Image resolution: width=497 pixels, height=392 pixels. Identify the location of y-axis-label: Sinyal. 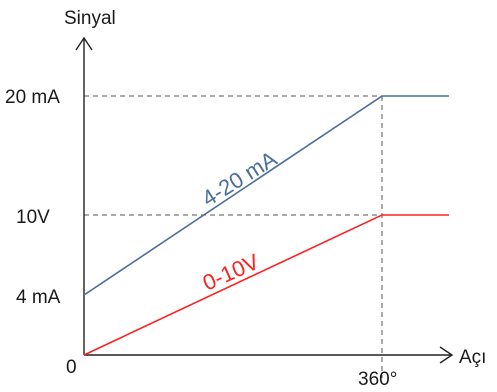
(90, 18).